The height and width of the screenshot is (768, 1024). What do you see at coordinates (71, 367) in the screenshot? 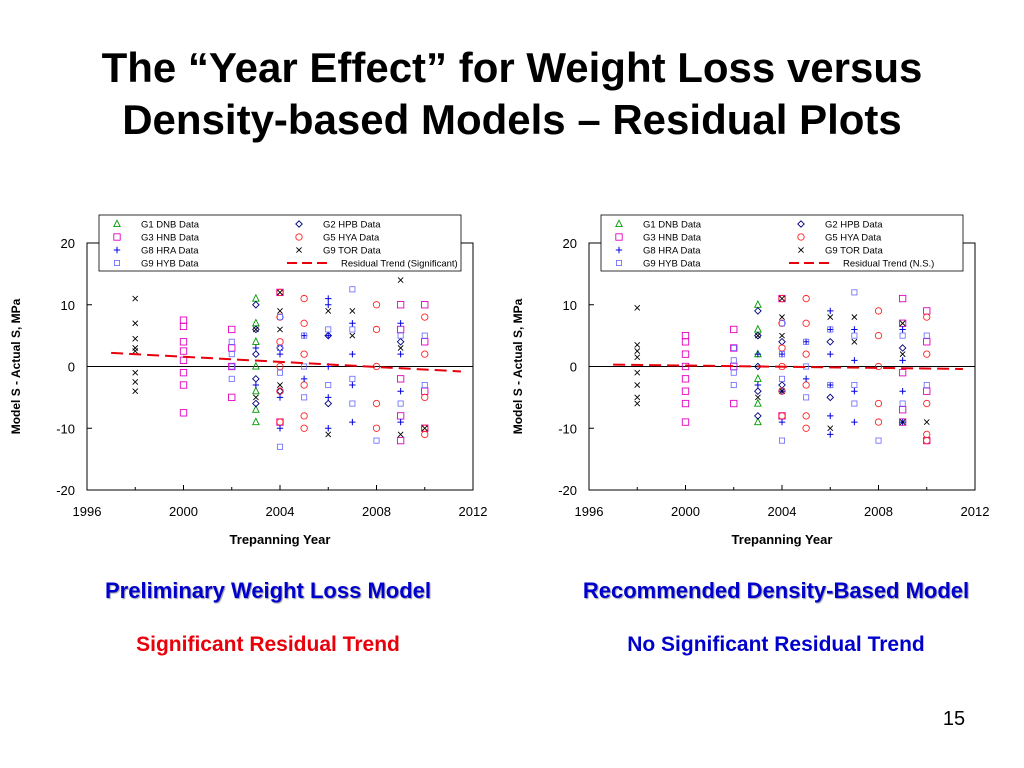
I see `left-chart-y-tick-label: 0` at bounding box center [71, 367].